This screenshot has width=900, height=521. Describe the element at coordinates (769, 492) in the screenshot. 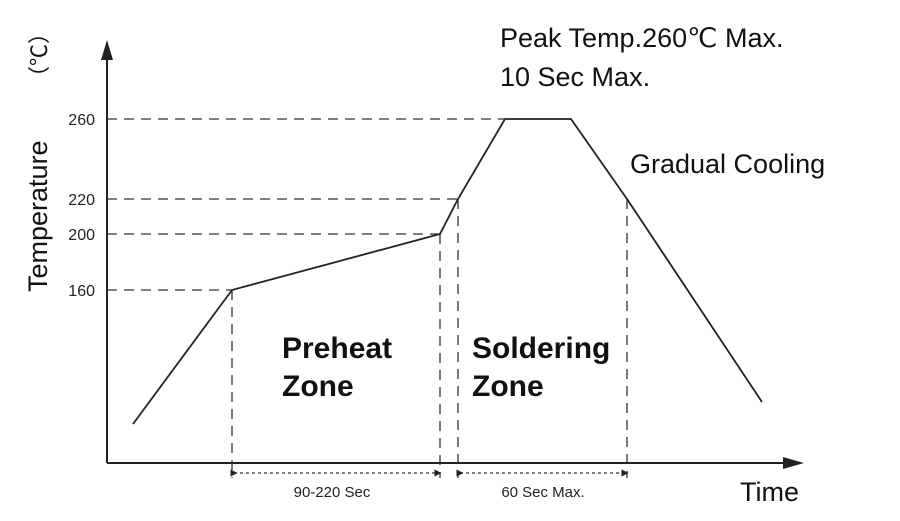

I see `x-axis-title: Time` at that location.